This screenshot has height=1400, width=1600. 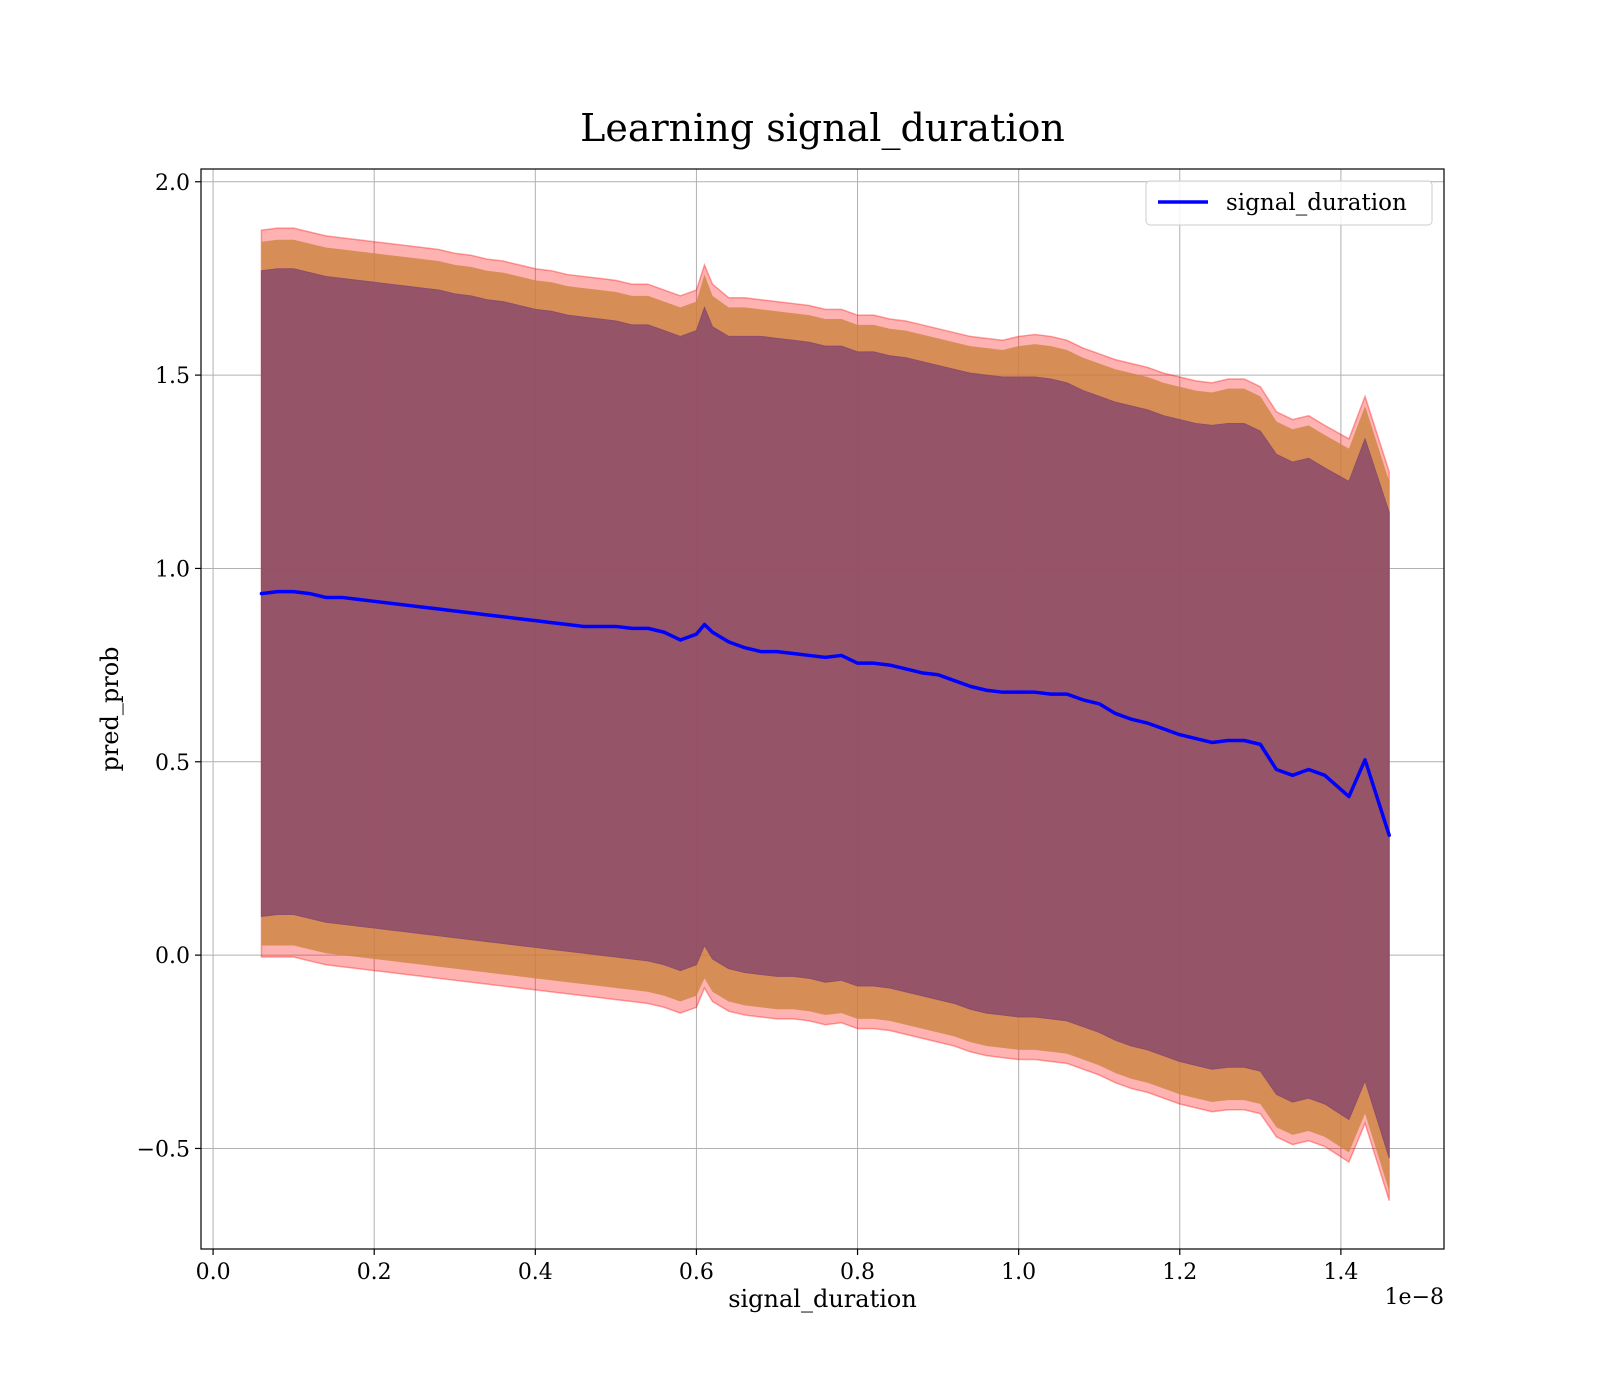 What do you see at coordinates (822, 128) in the screenshot?
I see `chart-title: Learning signal_duration` at bounding box center [822, 128].